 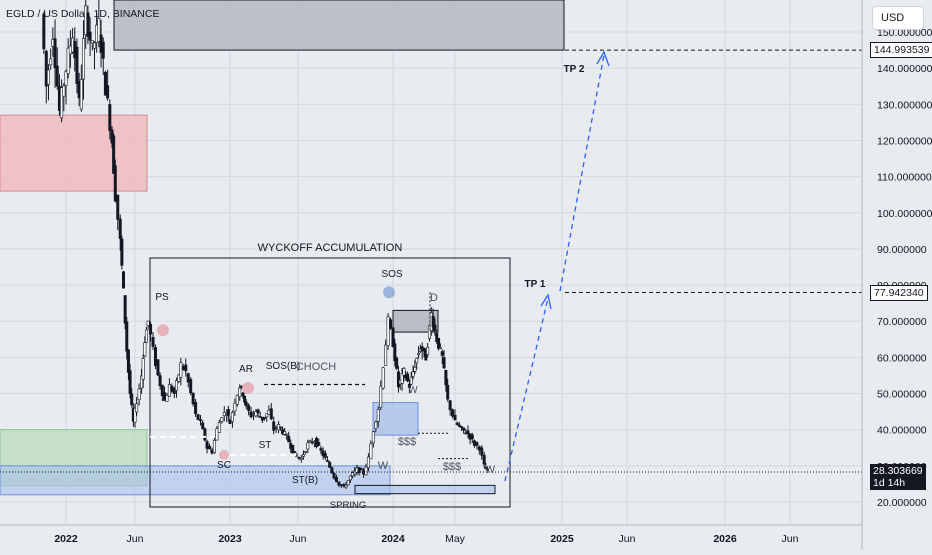 I want to click on y-tick-label: 100.000000, so click(x=904, y=214).